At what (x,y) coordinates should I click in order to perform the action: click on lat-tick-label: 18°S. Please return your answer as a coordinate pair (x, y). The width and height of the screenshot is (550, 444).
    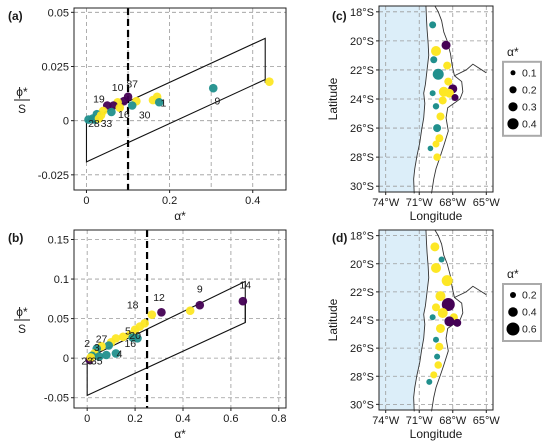
    Looking at the image, I should click on (362, 13).